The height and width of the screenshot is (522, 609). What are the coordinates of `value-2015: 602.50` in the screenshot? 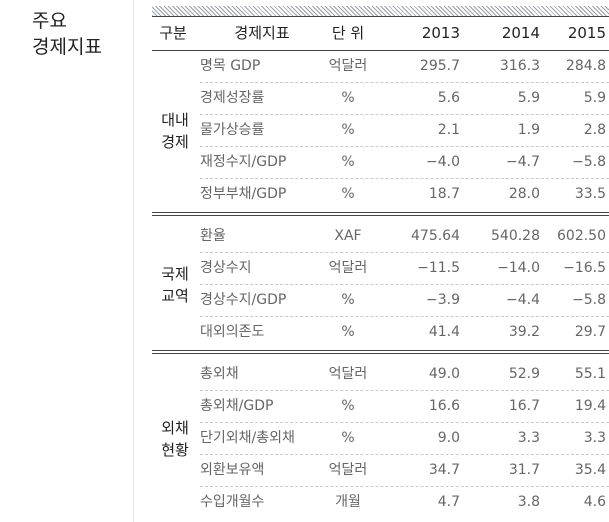 It's located at (581, 236).